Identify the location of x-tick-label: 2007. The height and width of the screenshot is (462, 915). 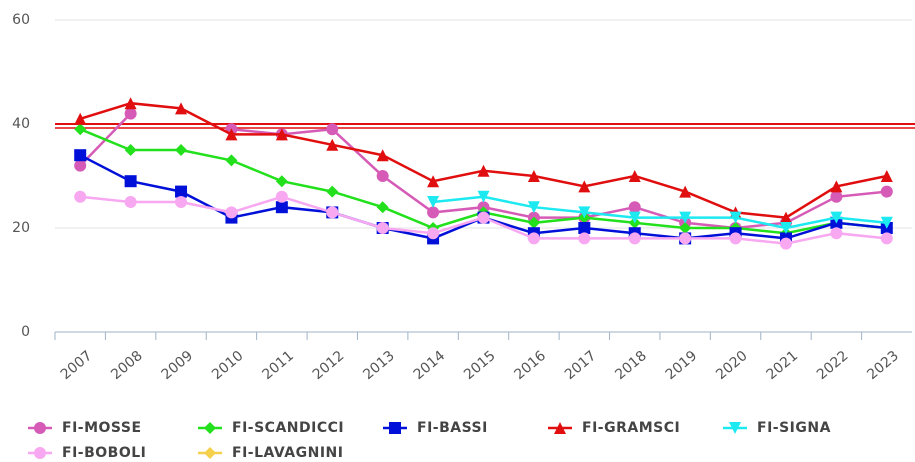
(77, 365).